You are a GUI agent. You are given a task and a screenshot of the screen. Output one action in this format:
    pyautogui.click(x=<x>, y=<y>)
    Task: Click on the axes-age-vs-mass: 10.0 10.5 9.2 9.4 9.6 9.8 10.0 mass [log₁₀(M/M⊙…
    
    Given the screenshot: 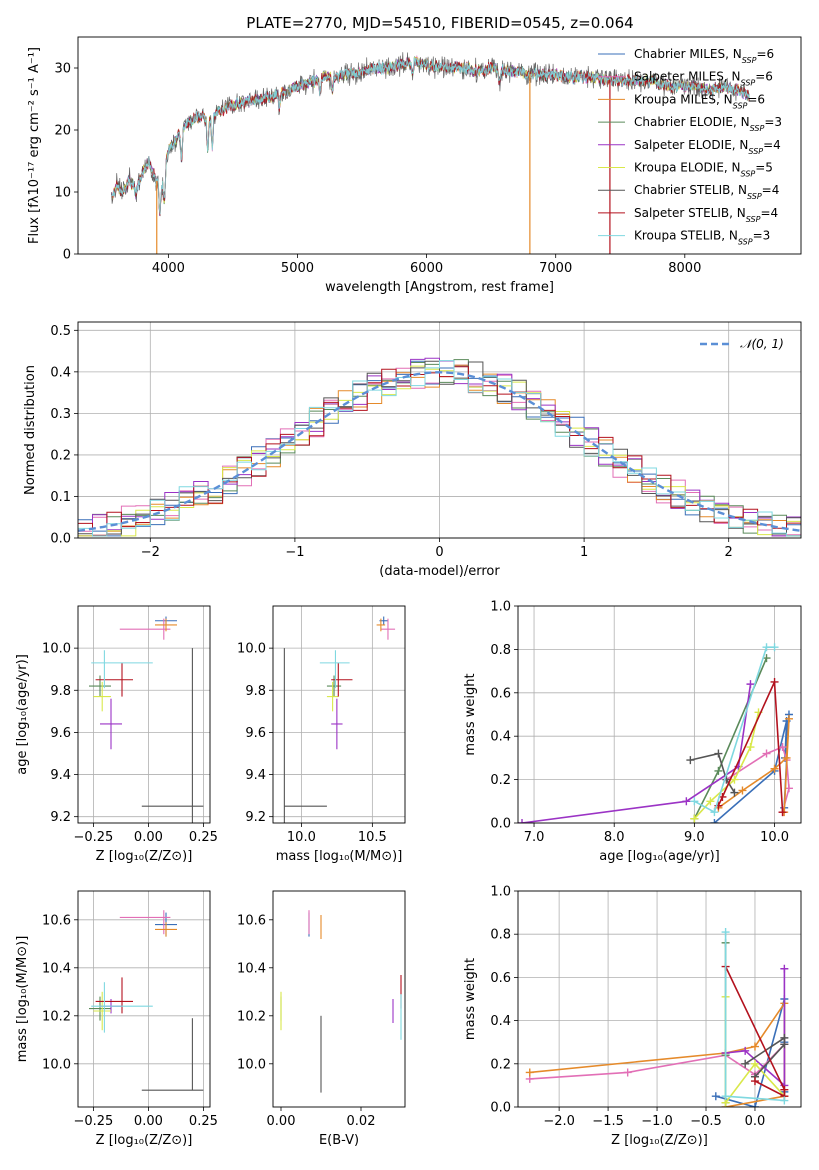 What is the action you would take?
    pyautogui.click(x=321, y=734)
    